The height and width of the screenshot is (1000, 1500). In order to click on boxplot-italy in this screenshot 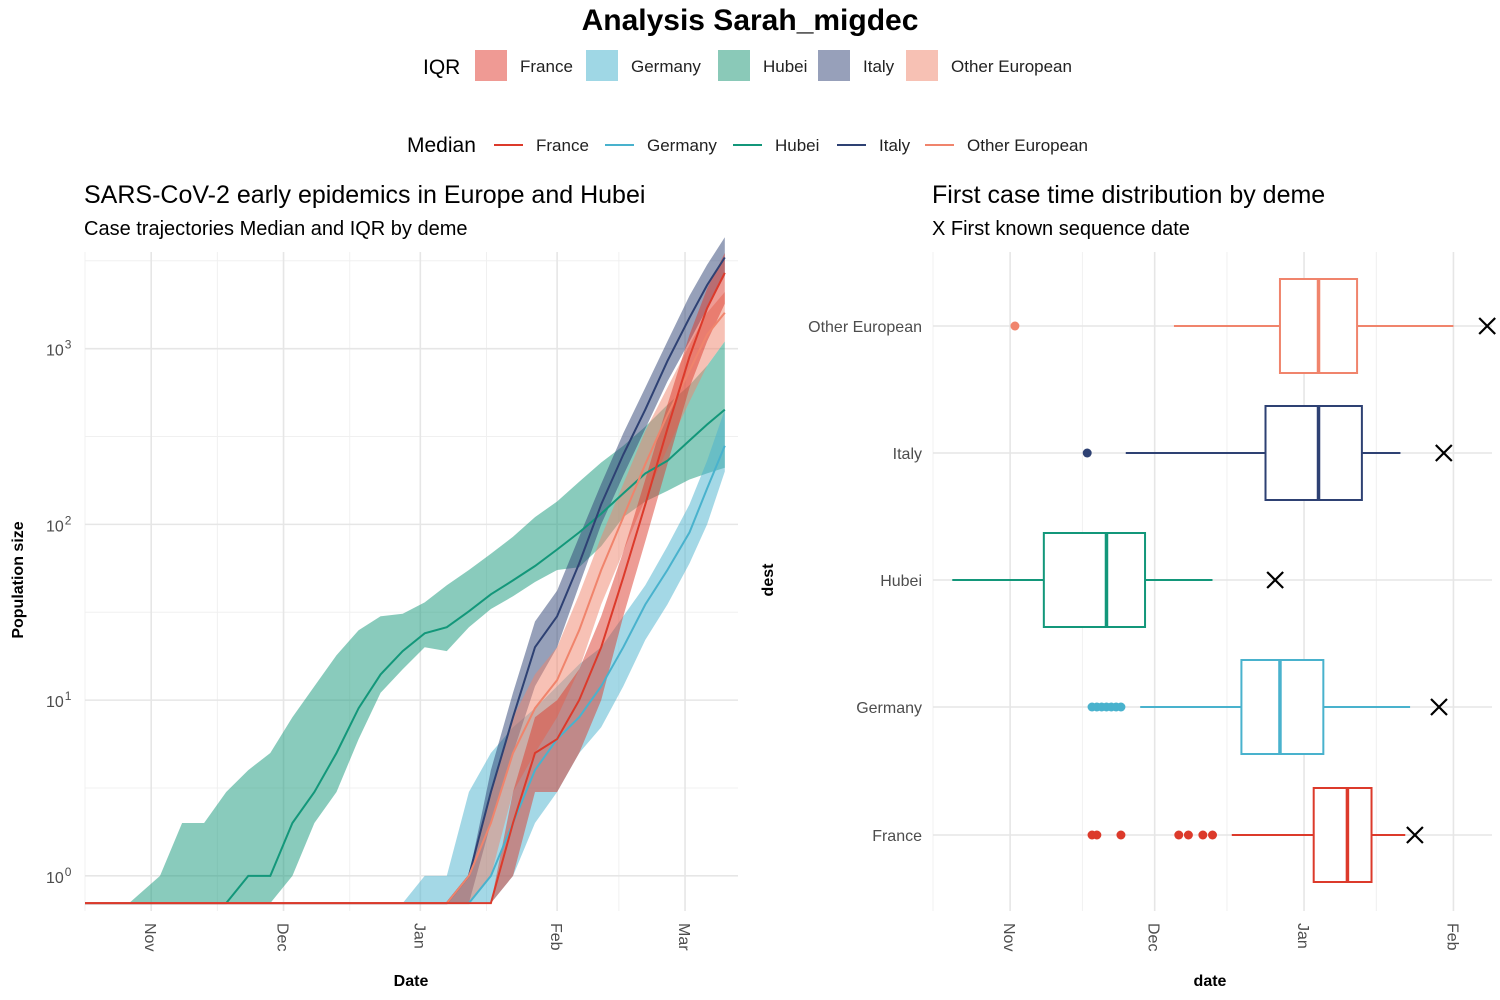, I will do `click(1267, 453)`.